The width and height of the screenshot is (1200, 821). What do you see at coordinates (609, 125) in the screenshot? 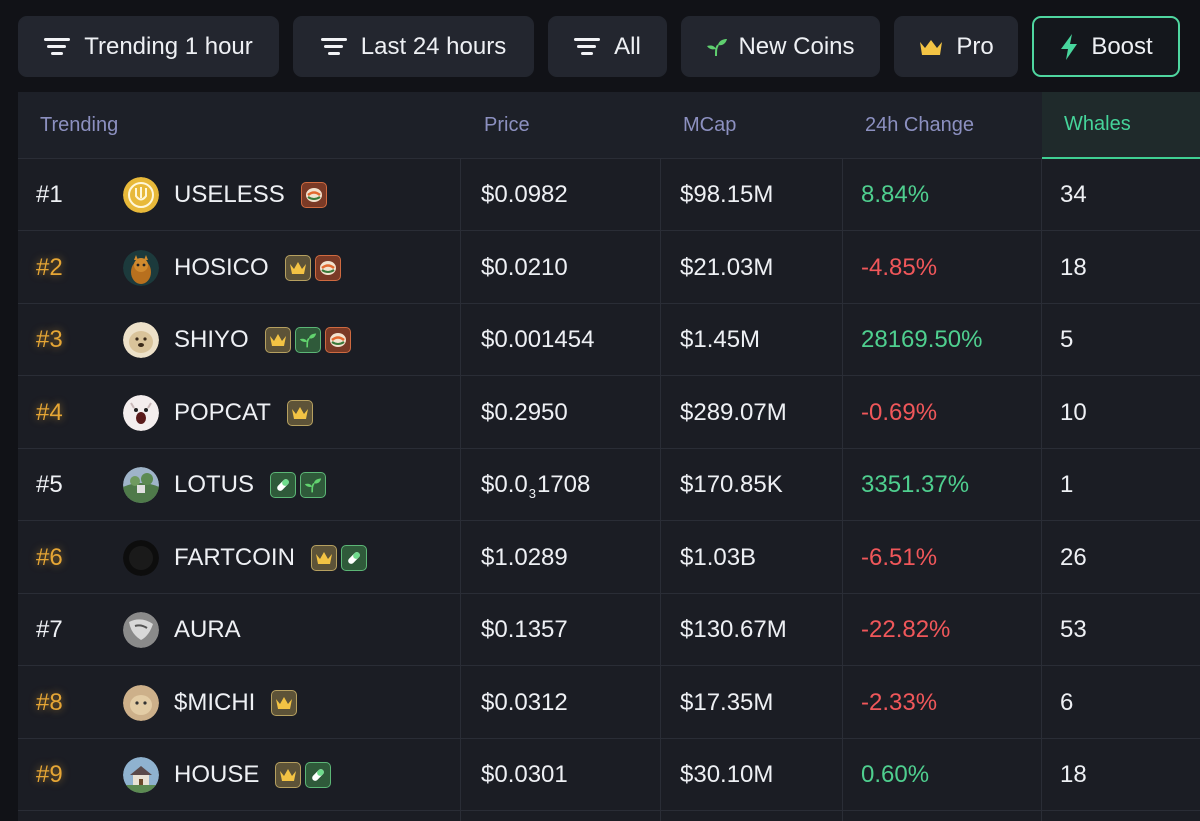
I see `table-header: Trending Price MCap 24h Change Whales` at bounding box center [609, 125].